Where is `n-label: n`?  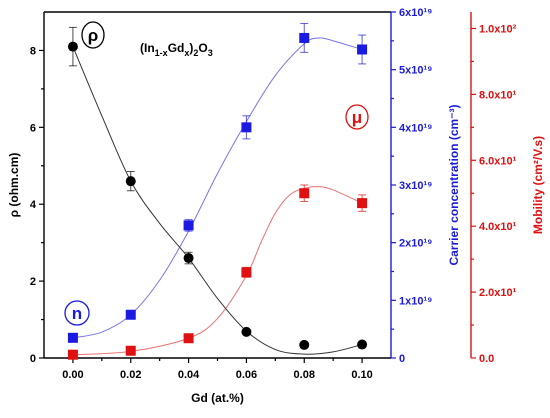
n-label: n is located at coordinates (77, 313).